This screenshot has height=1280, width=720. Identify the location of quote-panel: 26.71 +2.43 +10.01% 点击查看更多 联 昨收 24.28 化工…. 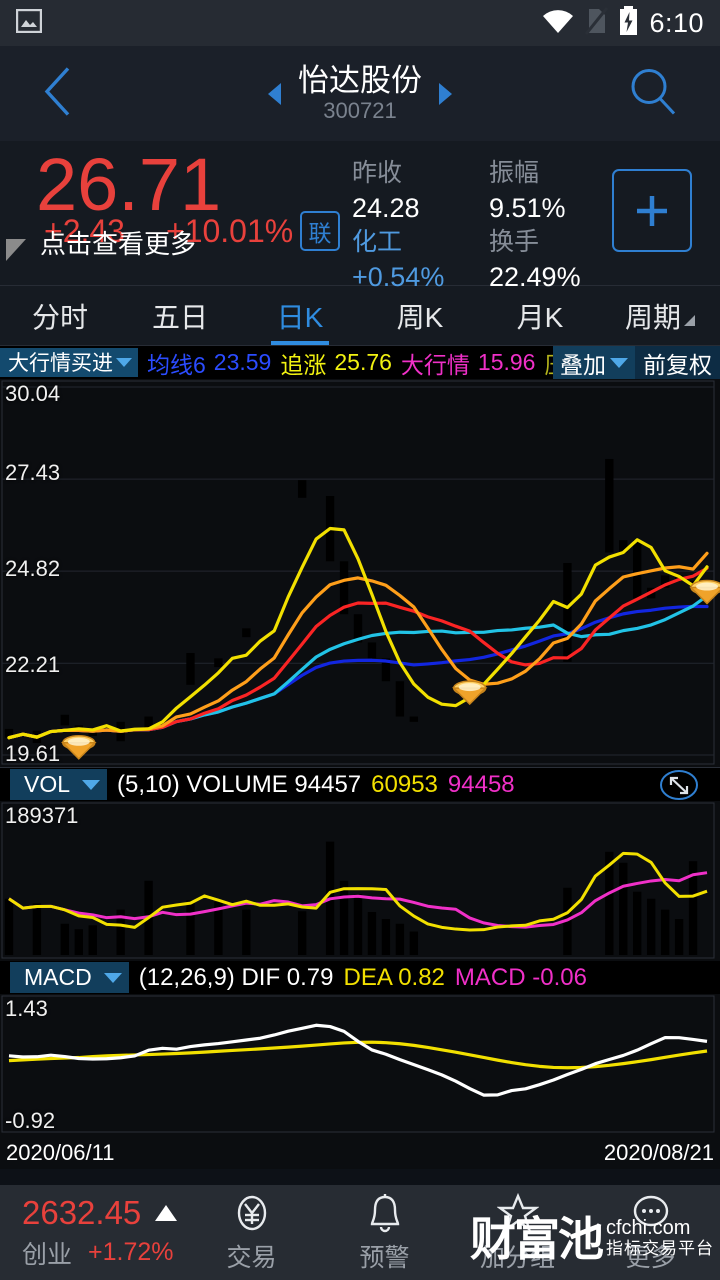
(360, 216).